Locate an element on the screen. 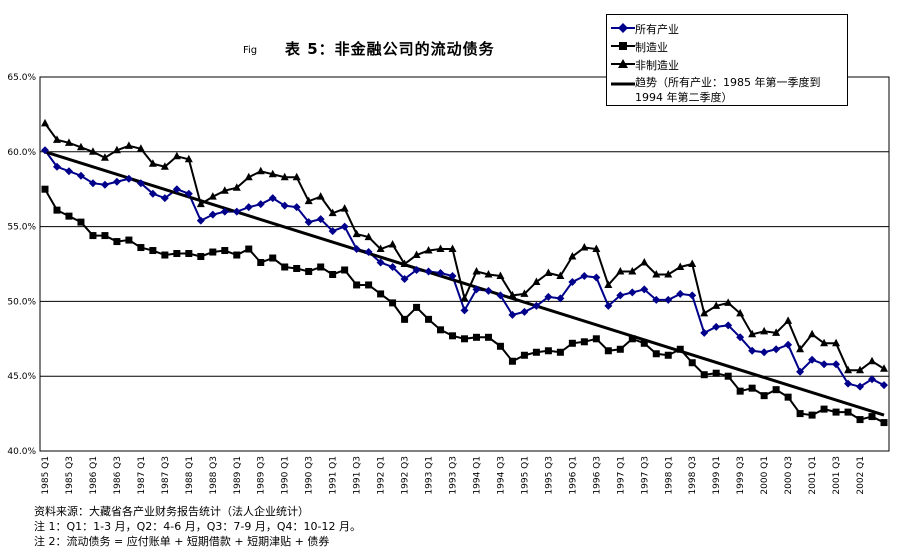  x-tick-label: 1995 Q1 is located at coordinates (525, 475).